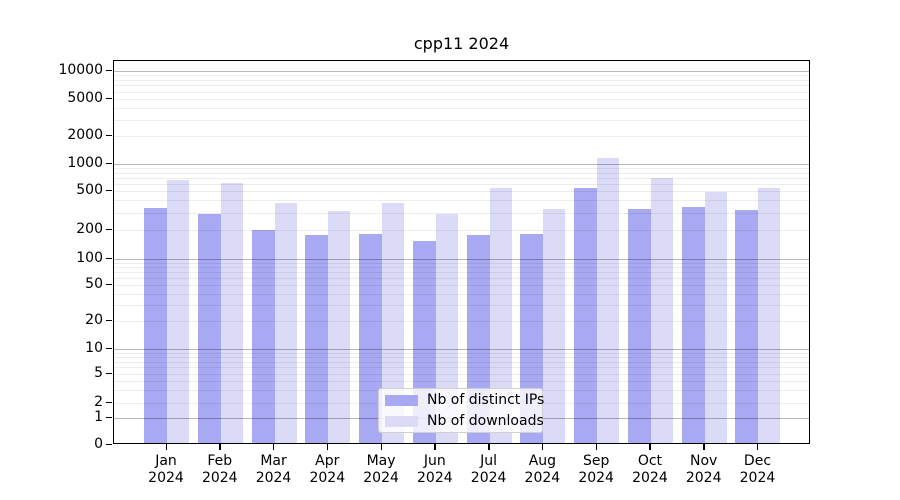 This screenshot has height=500, width=900. What do you see at coordinates (89, 229) in the screenshot?
I see `y-axis-tick-label: 200` at bounding box center [89, 229].